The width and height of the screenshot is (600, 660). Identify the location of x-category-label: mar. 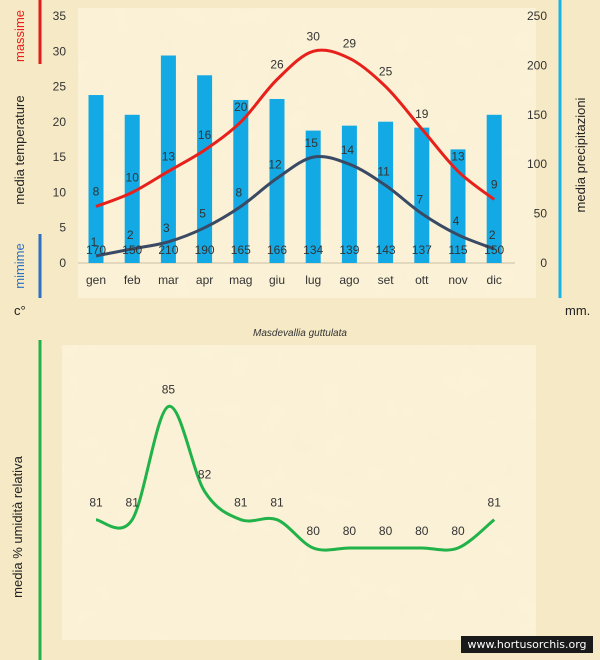
(168, 280).